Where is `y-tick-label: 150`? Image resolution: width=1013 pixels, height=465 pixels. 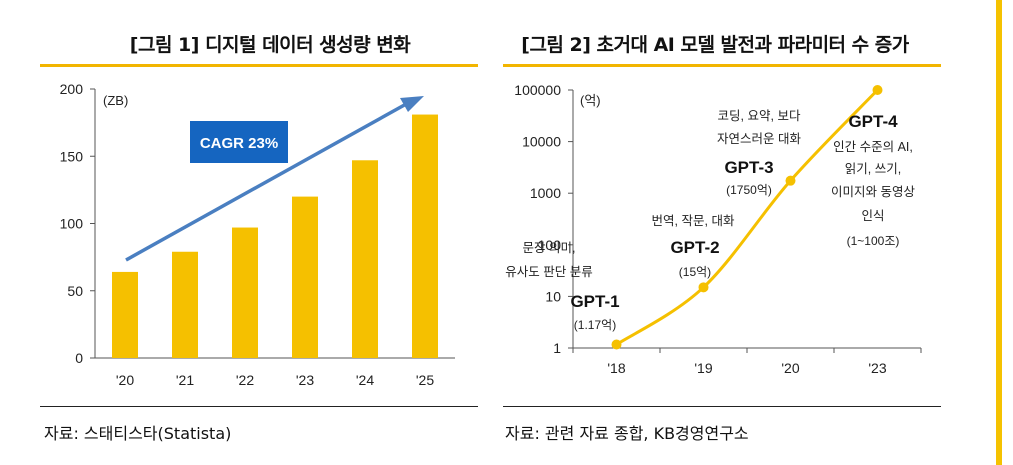 y-tick-label: 150 is located at coordinates (72, 156).